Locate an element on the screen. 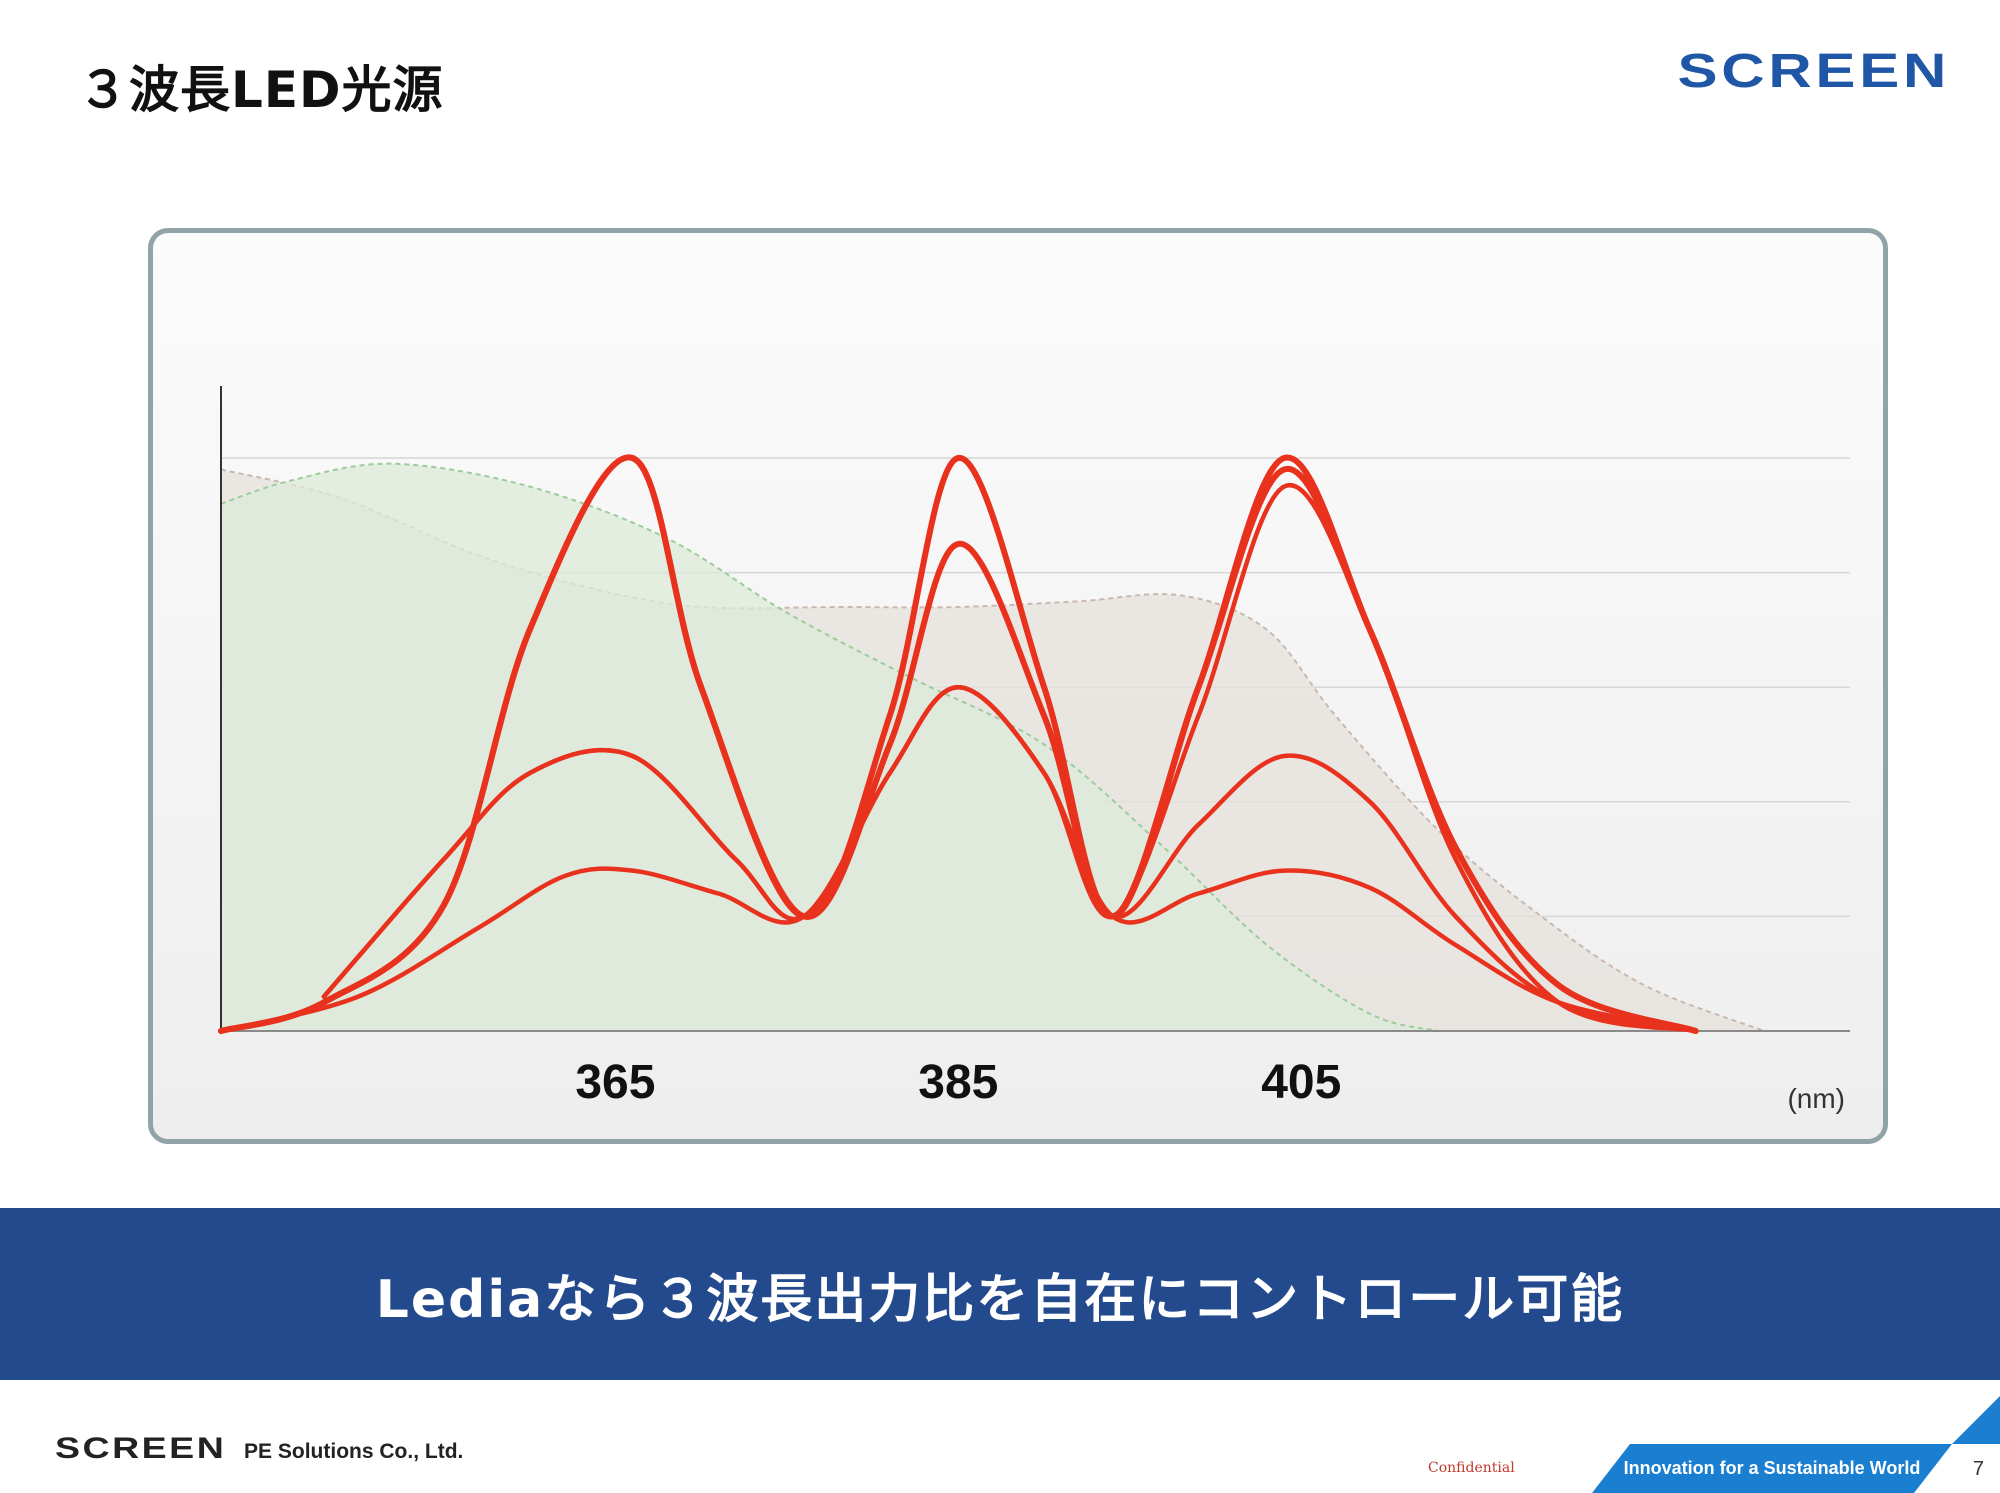 Image resolution: width=2000 pixels, height=1493 pixels. footer-brand: SCREEN PE Solutions Co., Ltd. is located at coordinates (259, 1449).